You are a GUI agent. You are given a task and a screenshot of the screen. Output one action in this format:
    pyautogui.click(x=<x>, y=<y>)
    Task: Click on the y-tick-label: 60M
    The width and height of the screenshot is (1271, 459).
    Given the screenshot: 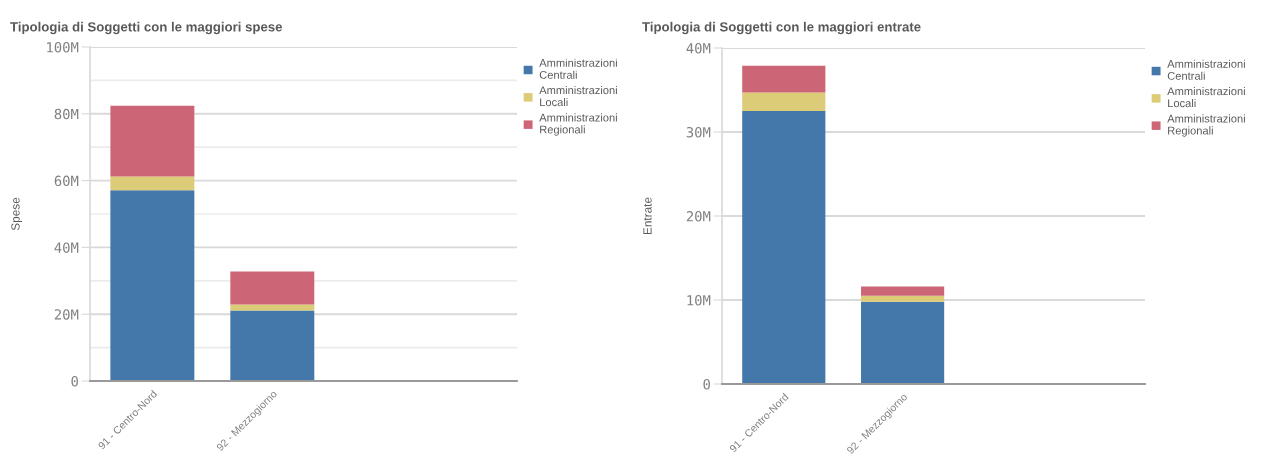 What is the action you would take?
    pyautogui.click(x=66, y=181)
    